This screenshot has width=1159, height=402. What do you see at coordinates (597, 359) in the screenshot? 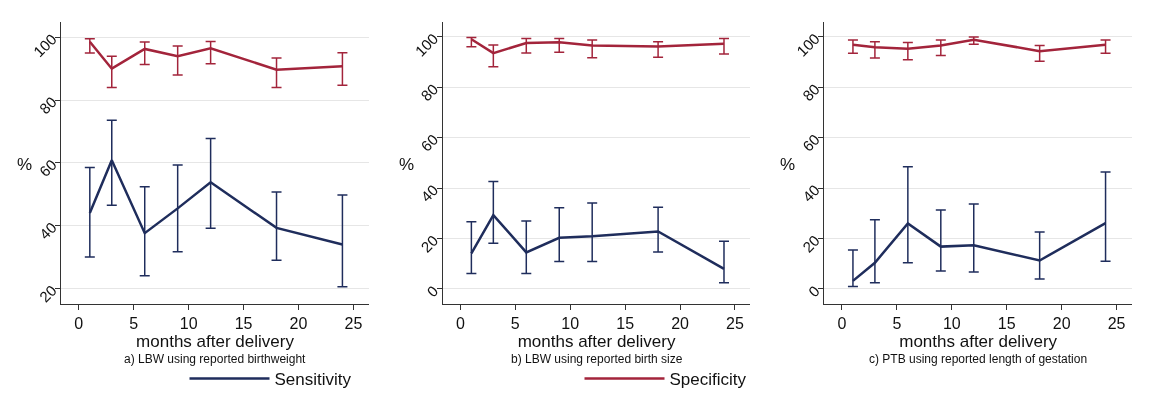
I see `text: b) LBW using reported birth size` at bounding box center [597, 359].